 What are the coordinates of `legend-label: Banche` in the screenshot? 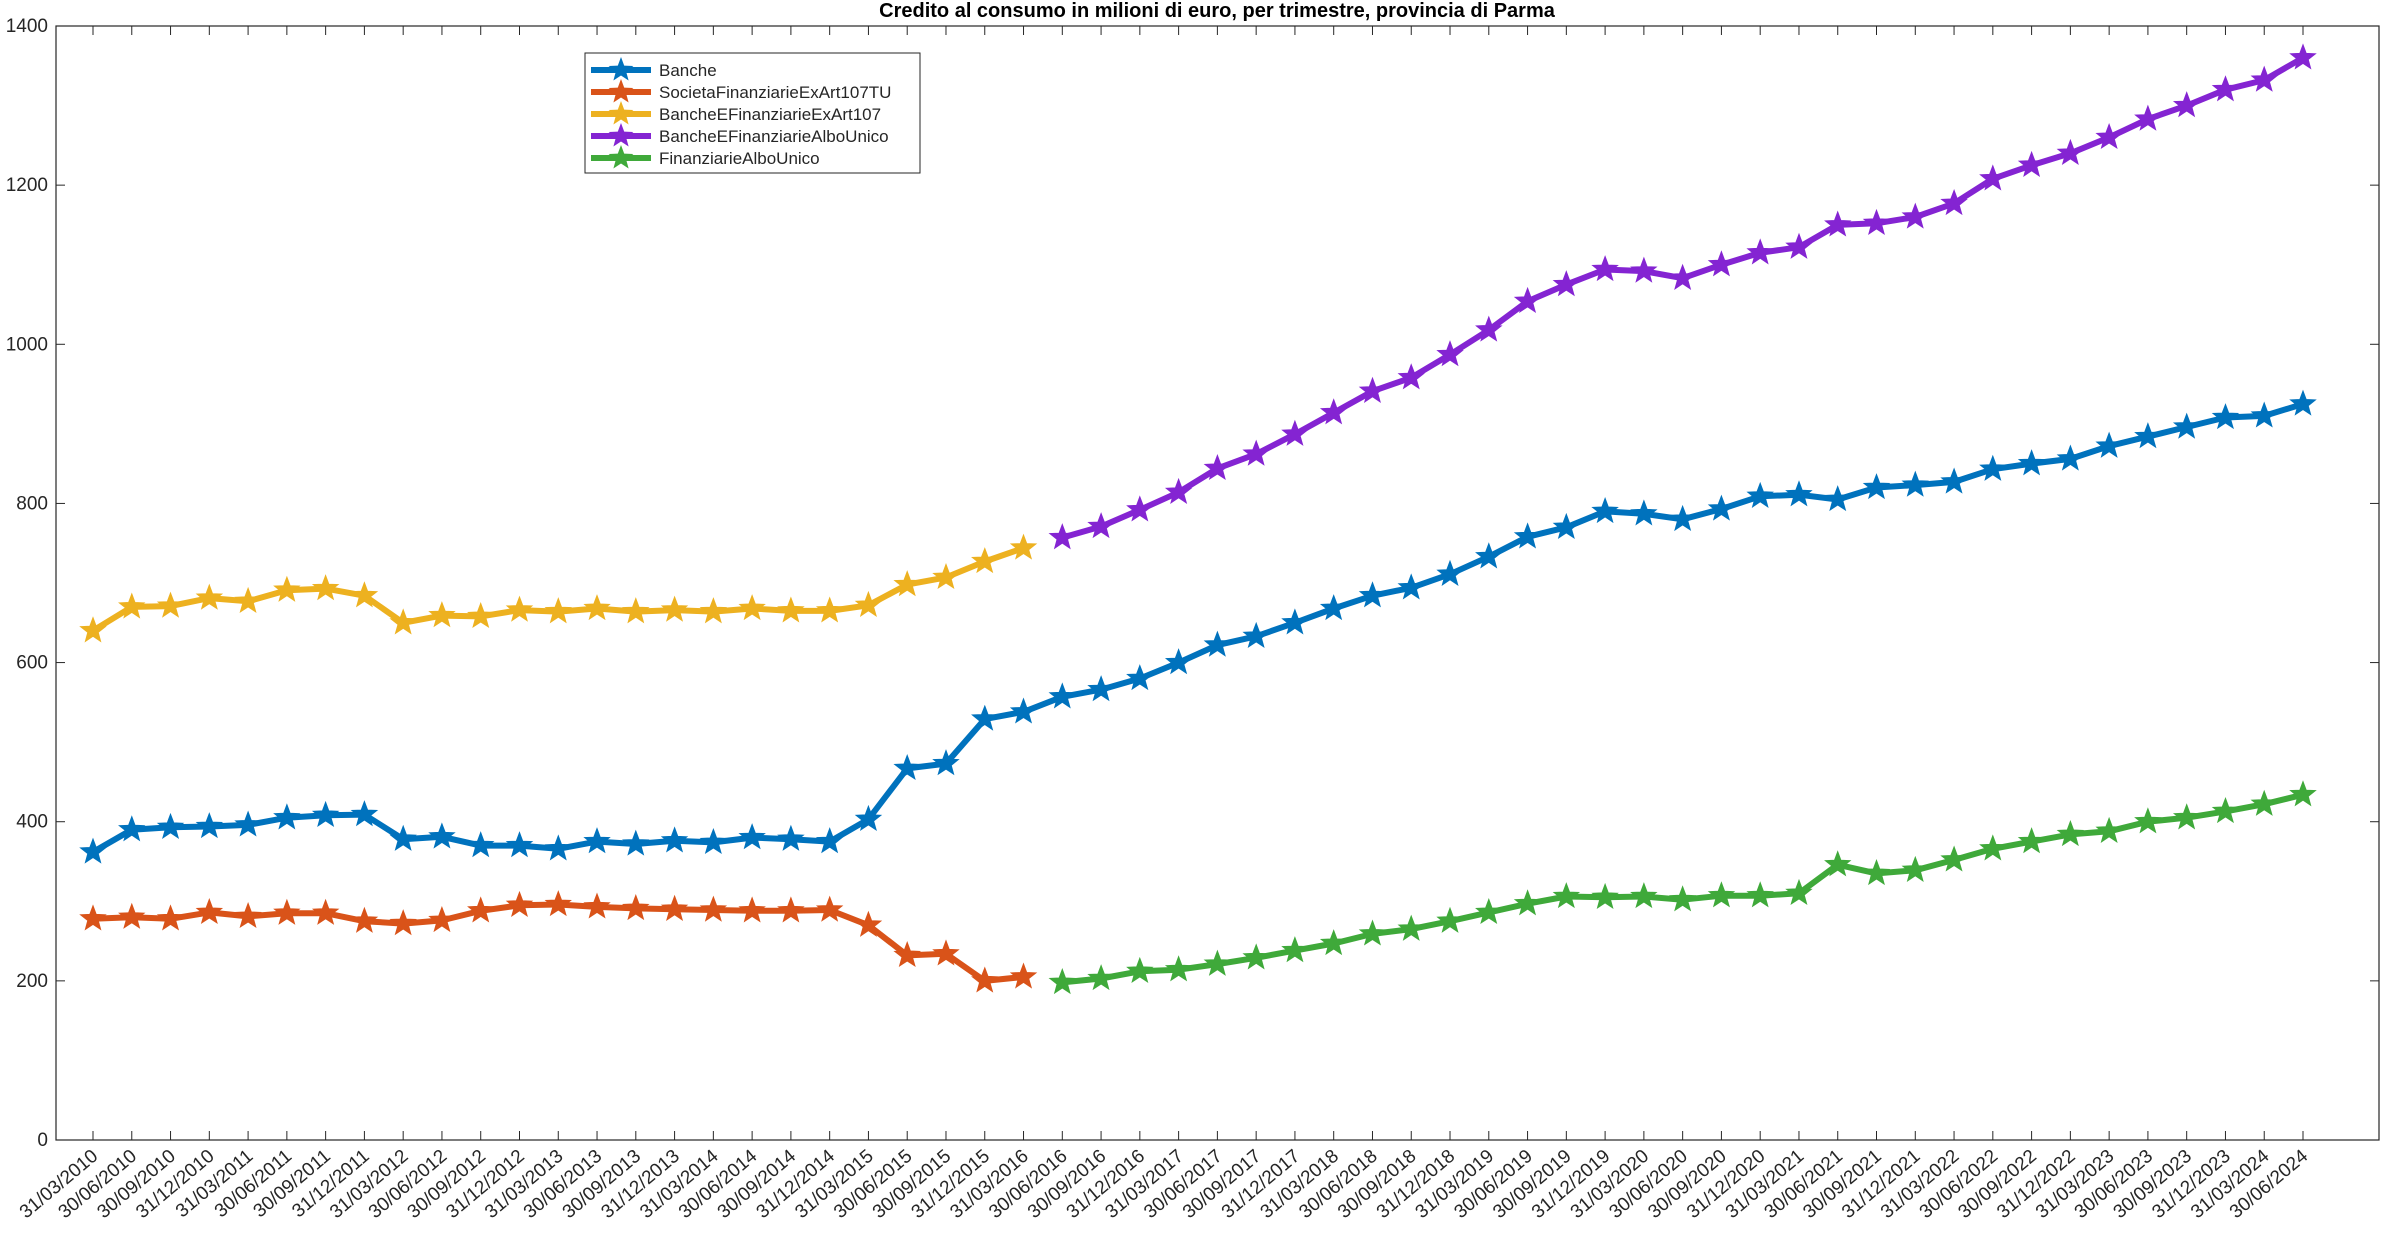 It's located at (688, 70).